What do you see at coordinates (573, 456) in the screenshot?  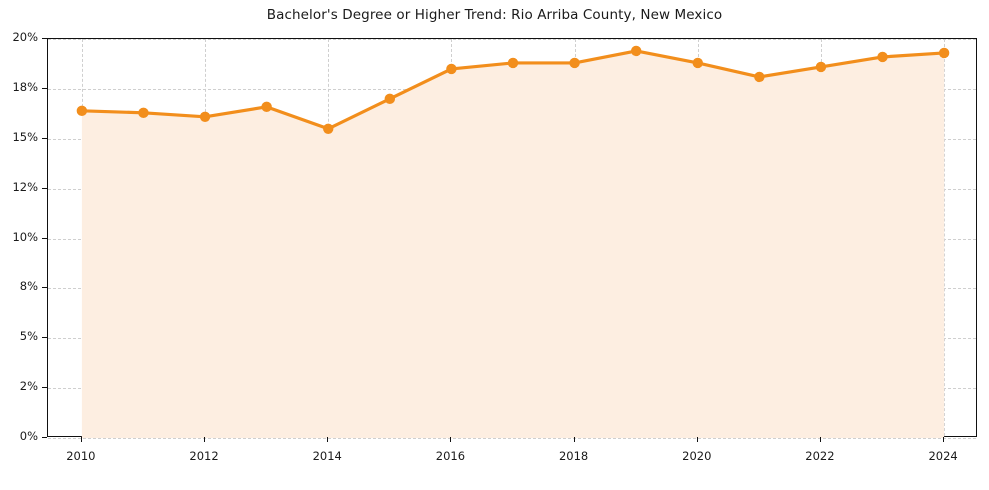 I see `x-axis-tick-label: 2018` at bounding box center [573, 456].